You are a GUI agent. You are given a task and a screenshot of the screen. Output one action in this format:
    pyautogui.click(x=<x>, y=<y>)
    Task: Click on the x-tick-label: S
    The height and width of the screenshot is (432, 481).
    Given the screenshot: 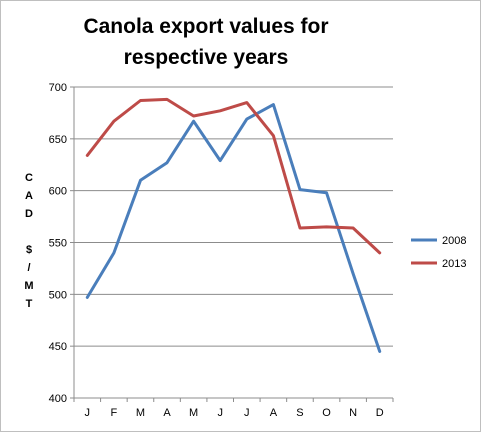 What is the action you would take?
    pyautogui.click(x=299, y=413)
    